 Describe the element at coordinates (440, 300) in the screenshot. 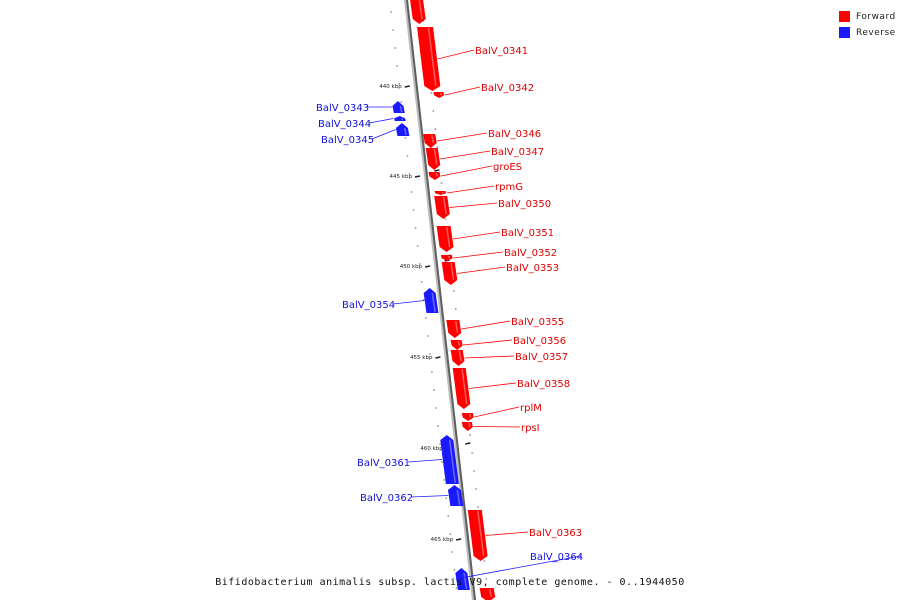

I see `backbone-line` at that location.